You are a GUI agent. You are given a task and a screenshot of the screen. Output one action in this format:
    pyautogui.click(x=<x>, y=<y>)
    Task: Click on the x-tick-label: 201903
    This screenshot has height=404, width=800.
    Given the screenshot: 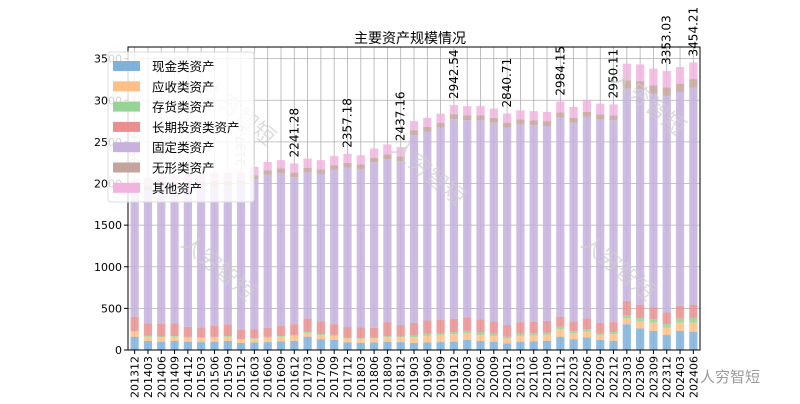 What is the action you would take?
    pyautogui.click(x=414, y=377)
    